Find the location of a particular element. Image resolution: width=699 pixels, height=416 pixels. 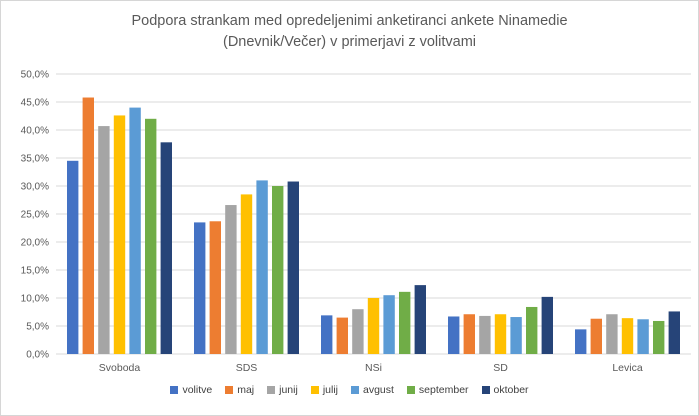

legend-item-oktober: oktober is located at coordinates (505, 390).